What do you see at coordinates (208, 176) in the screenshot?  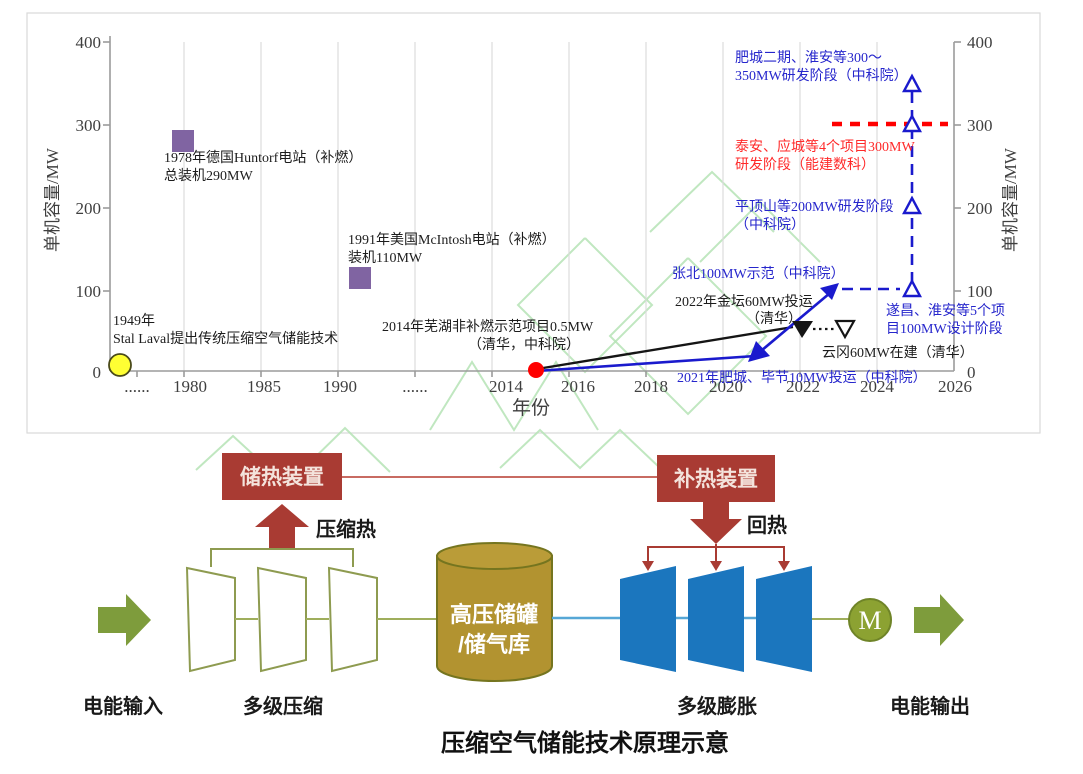 I see `annotation-huntorf-line2: 总装机290MW` at bounding box center [208, 176].